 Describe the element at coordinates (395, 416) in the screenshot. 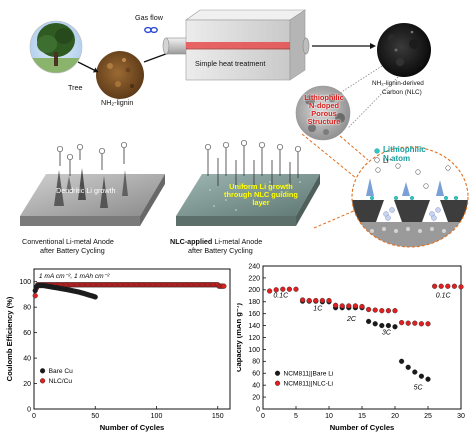

I see `x-tick-label: 20` at that location.